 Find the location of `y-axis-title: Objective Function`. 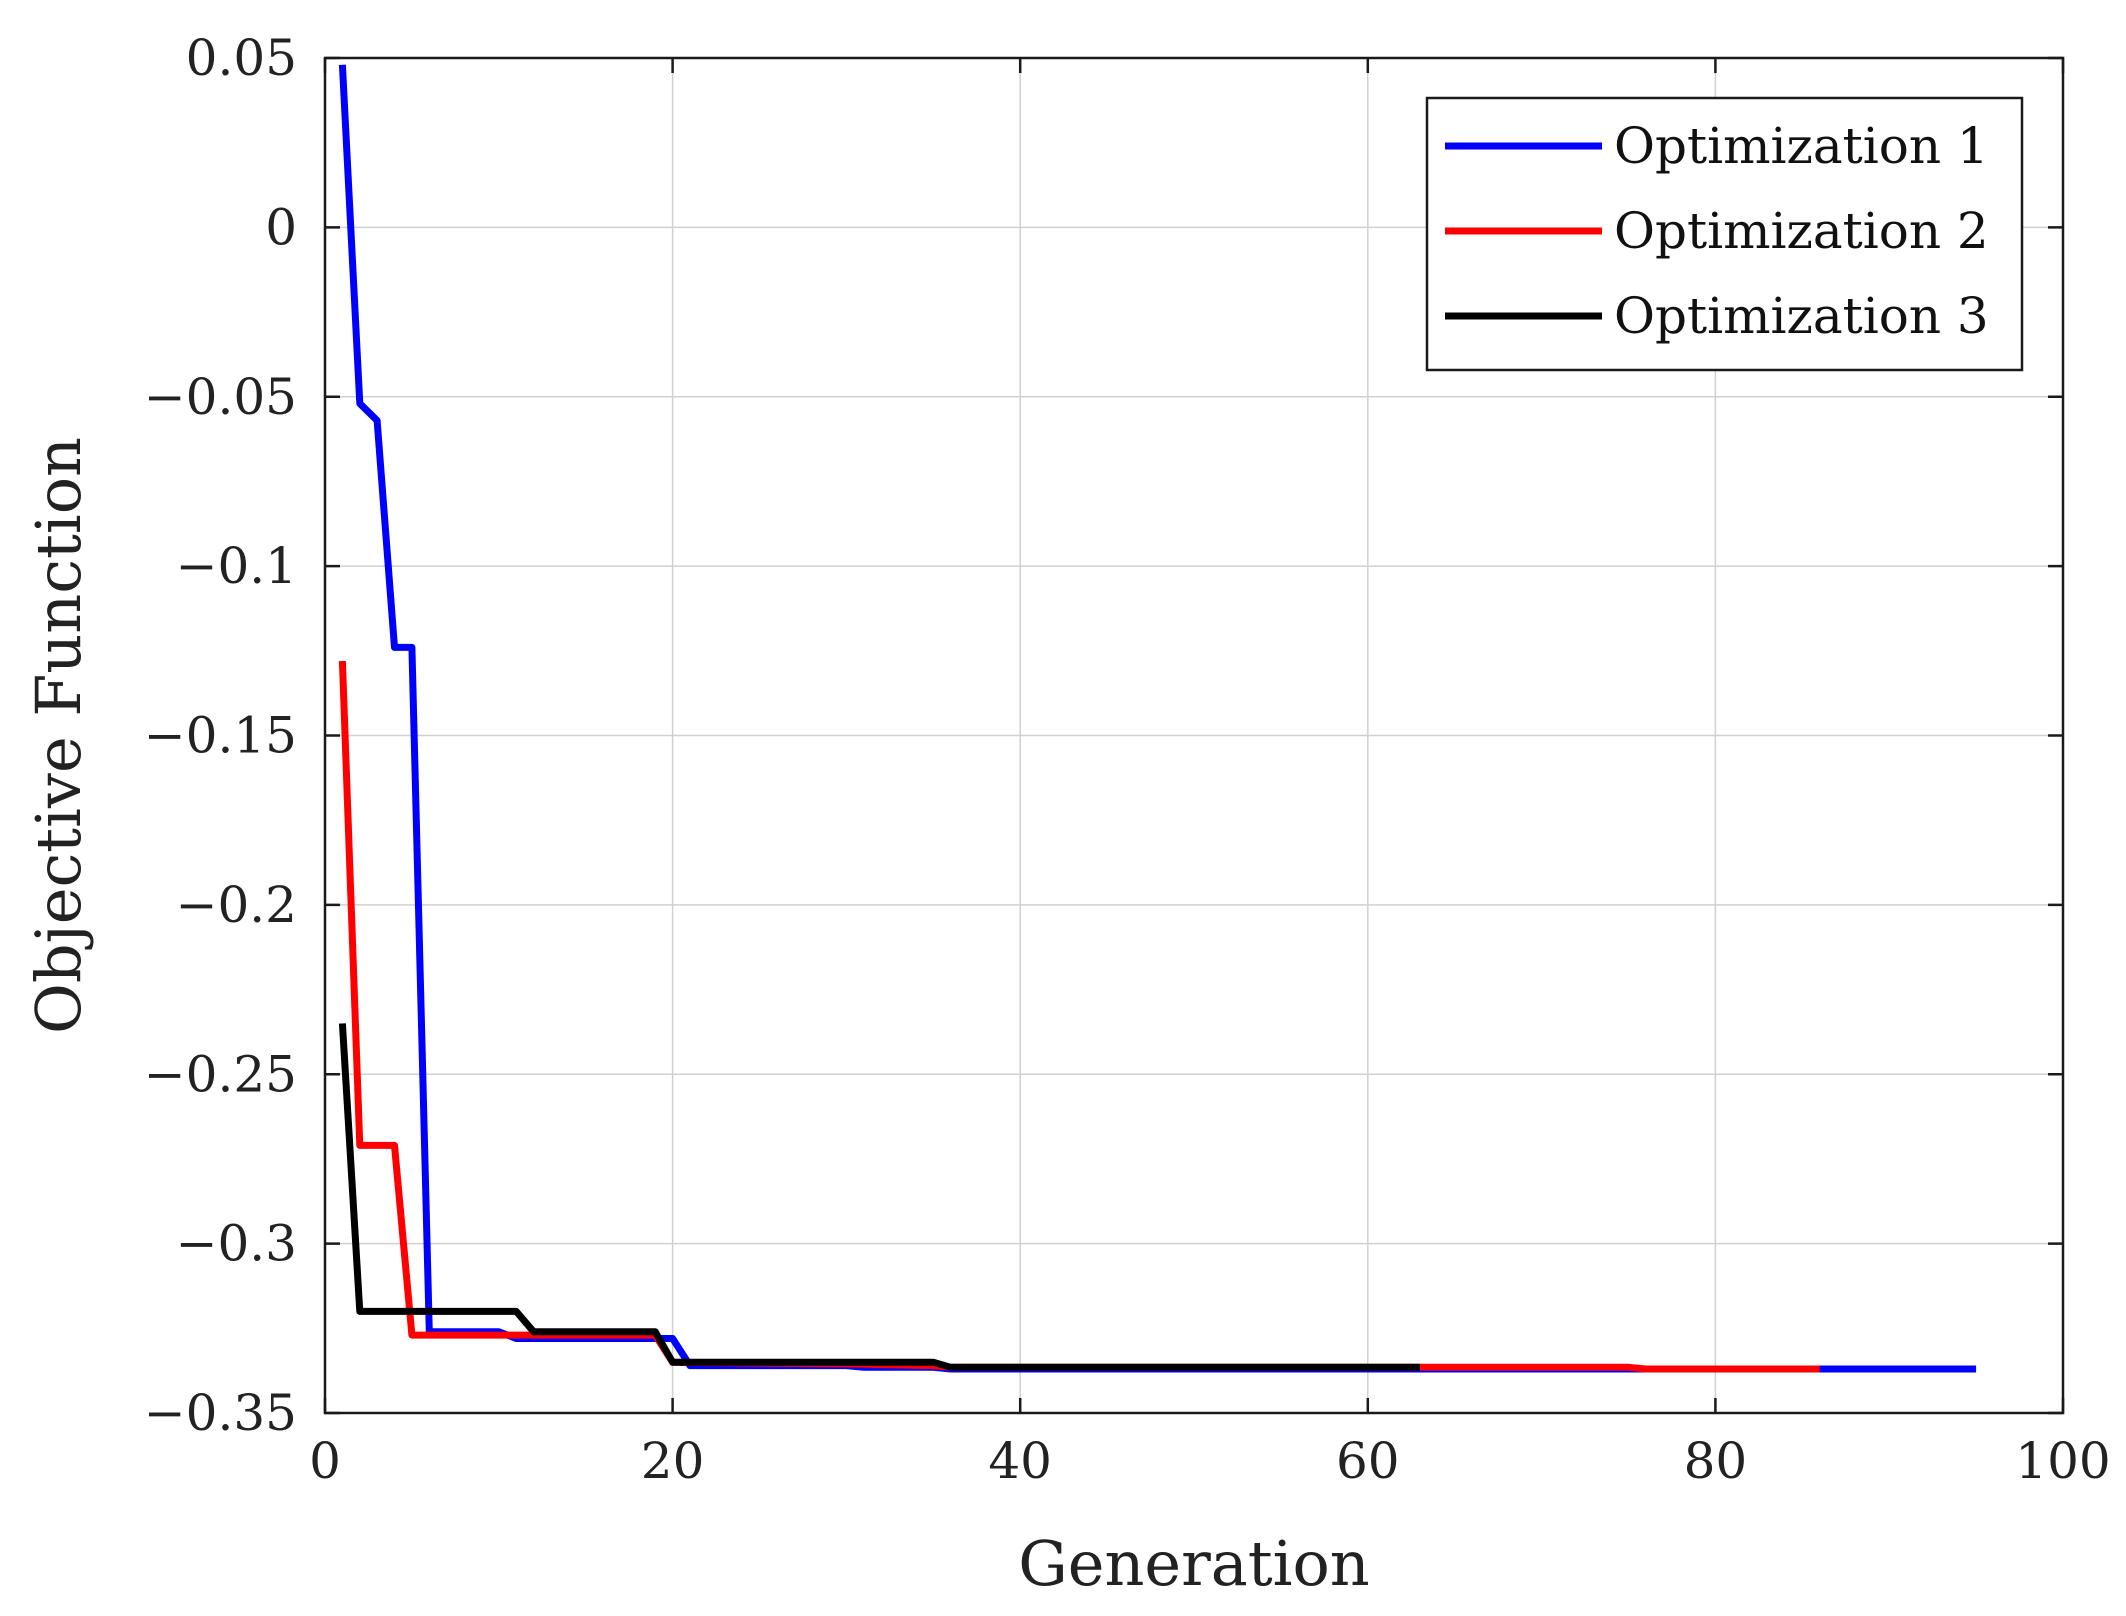

y-axis-title: Objective Function is located at coordinates (58, 735).